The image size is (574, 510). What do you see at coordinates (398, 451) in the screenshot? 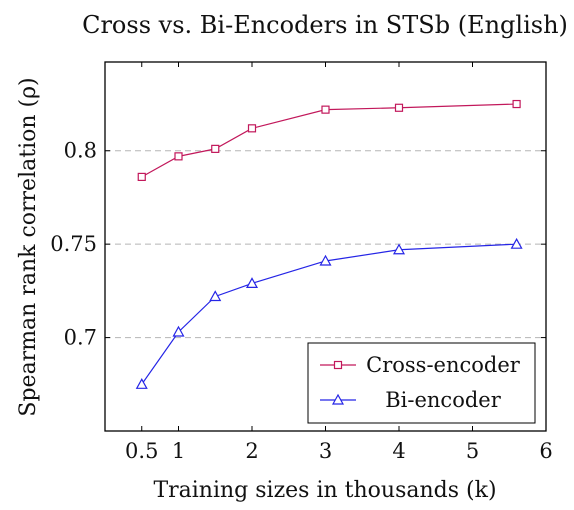
I see `x-tick-label: 4` at bounding box center [398, 451].